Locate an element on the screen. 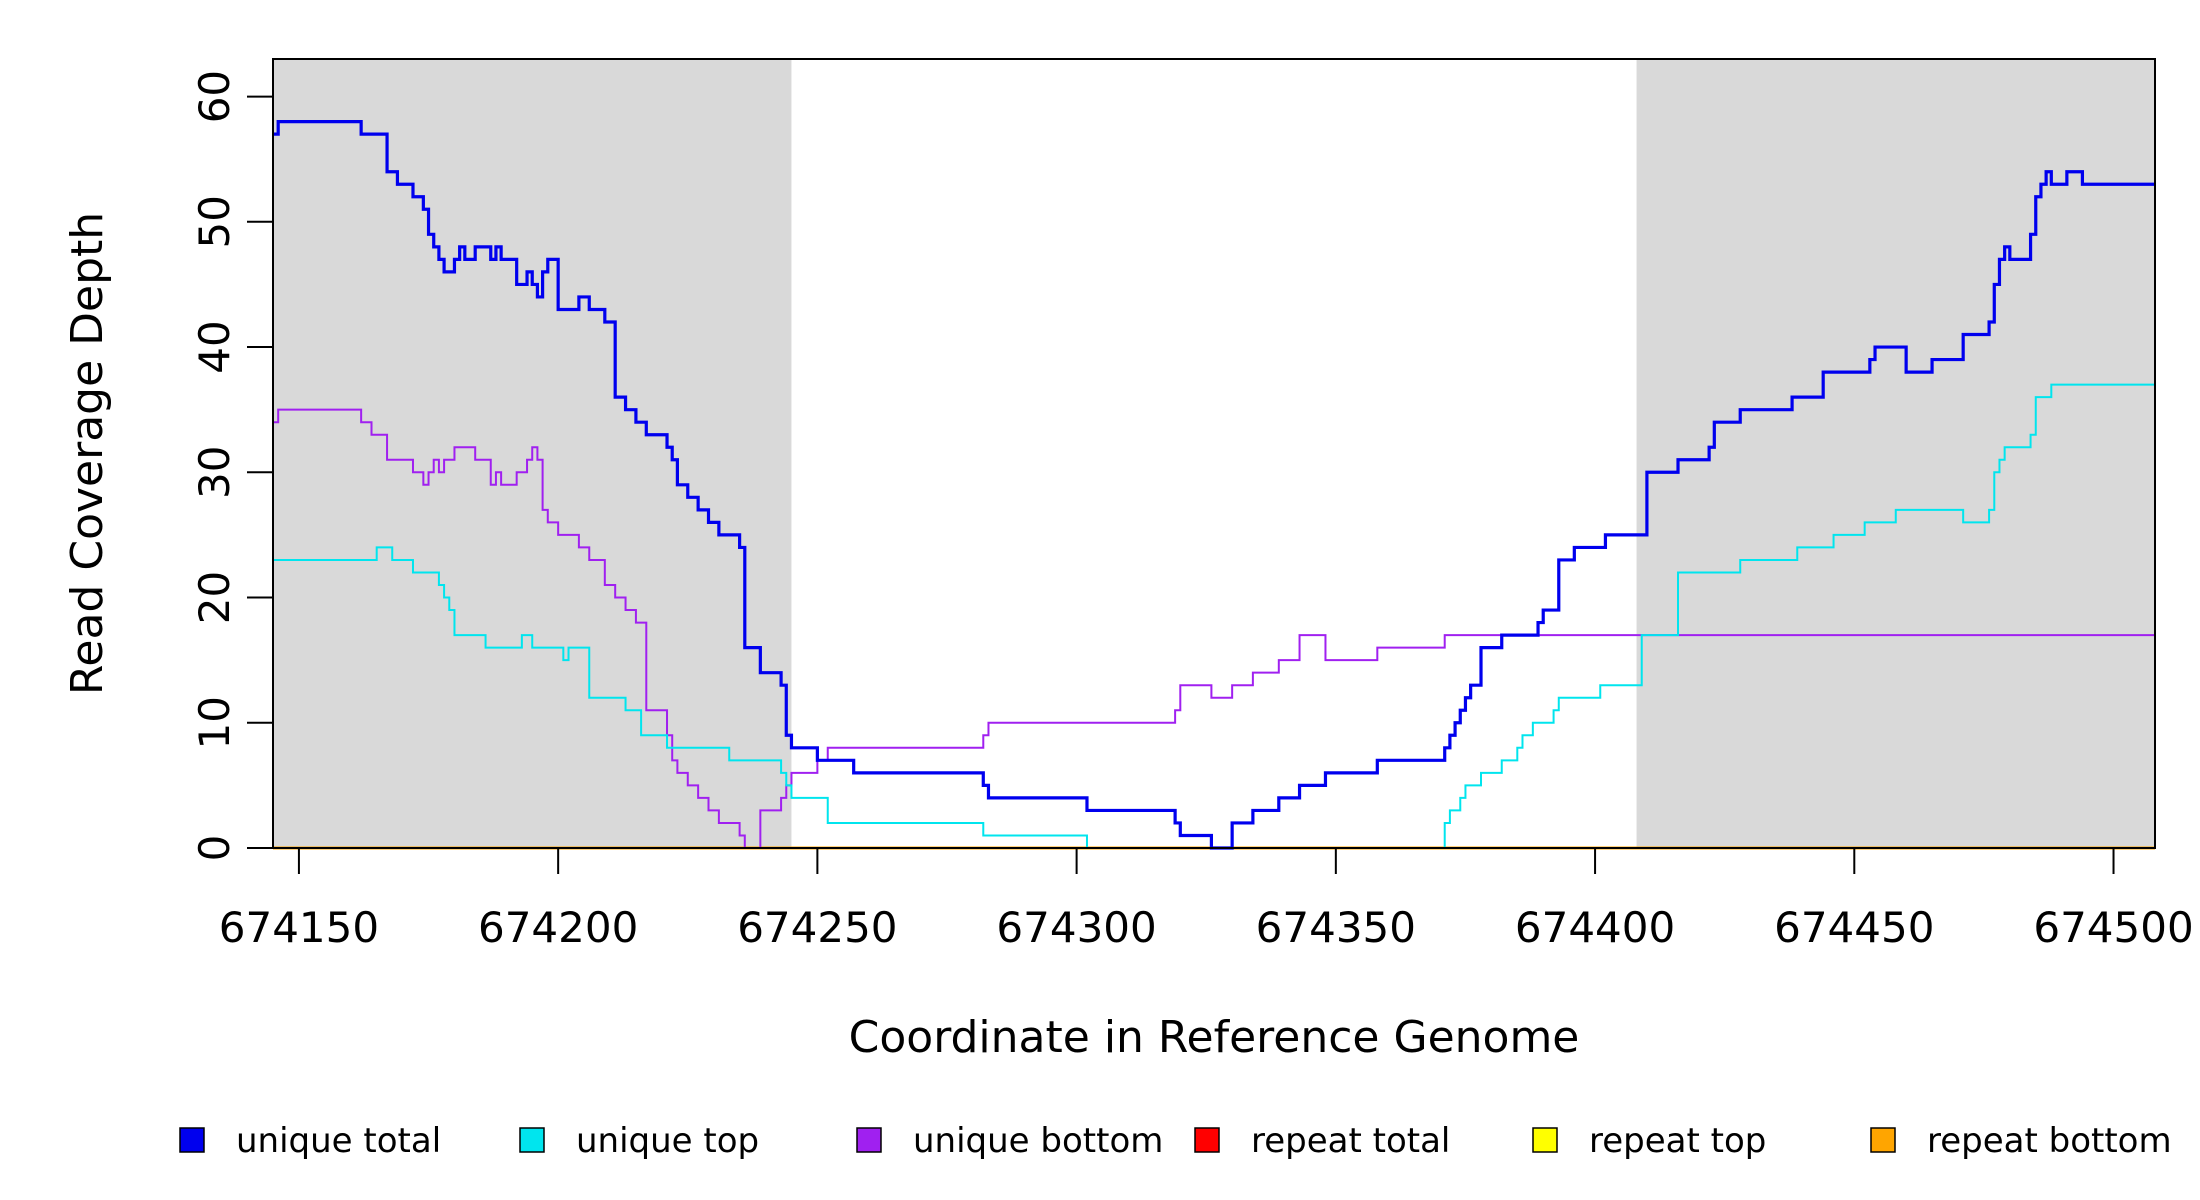 This screenshot has height=1200, width=2200. legend-swatch-repeat-bottom is located at coordinates (1883, 1140).